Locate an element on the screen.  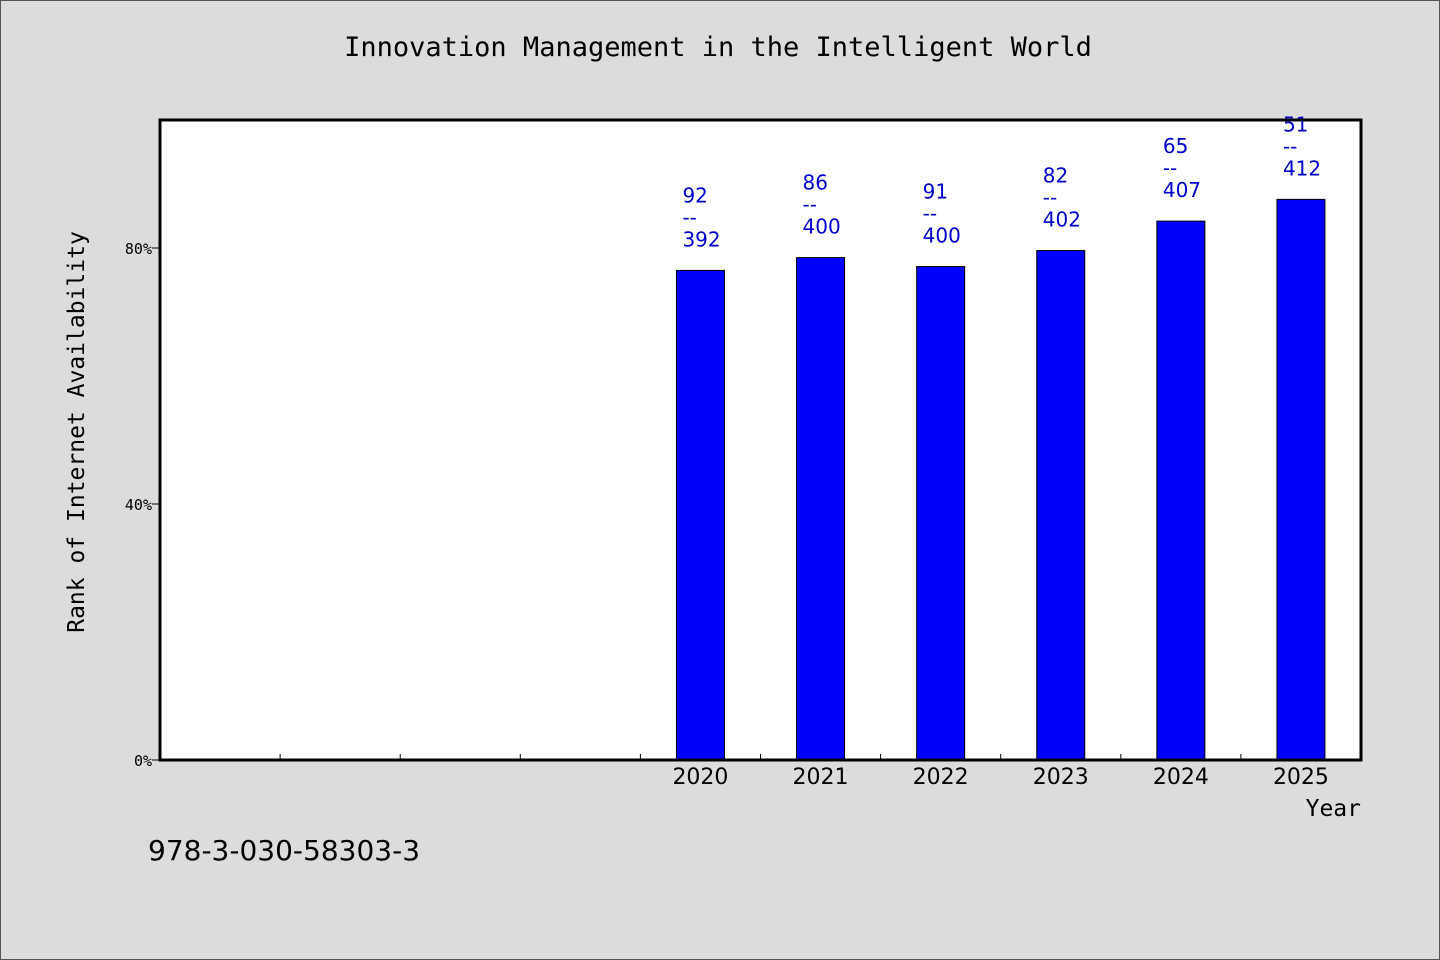
data-label-top: 92 is located at coordinates (694, 195).